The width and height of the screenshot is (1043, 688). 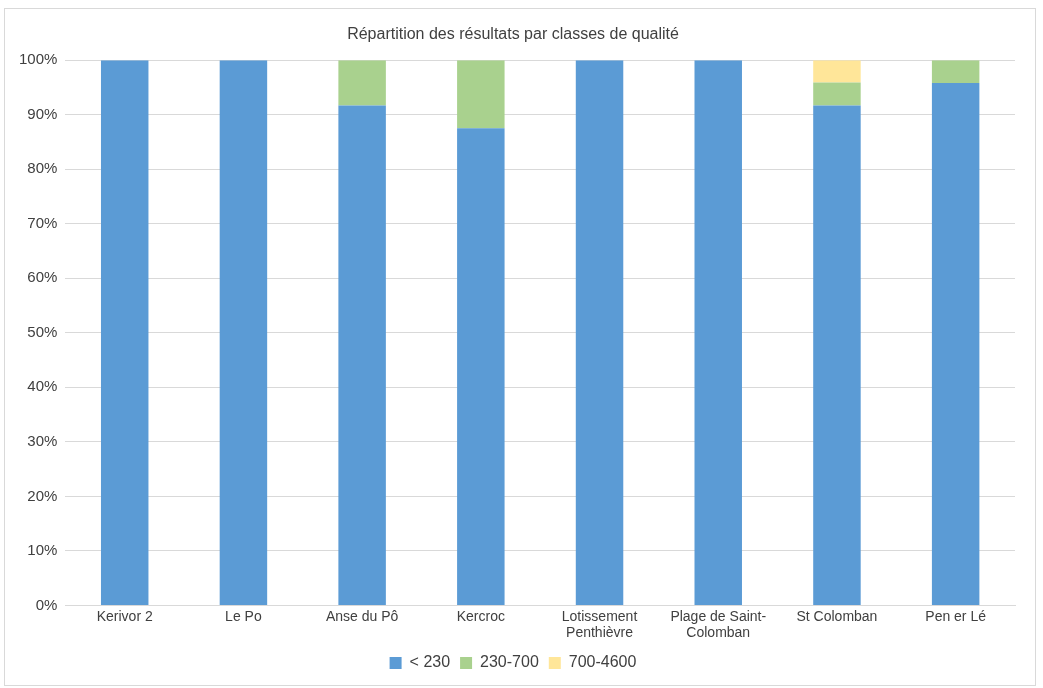 What do you see at coordinates (42, 440) in the screenshot?
I see `y-tick-label: 30%` at bounding box center [42, 440].